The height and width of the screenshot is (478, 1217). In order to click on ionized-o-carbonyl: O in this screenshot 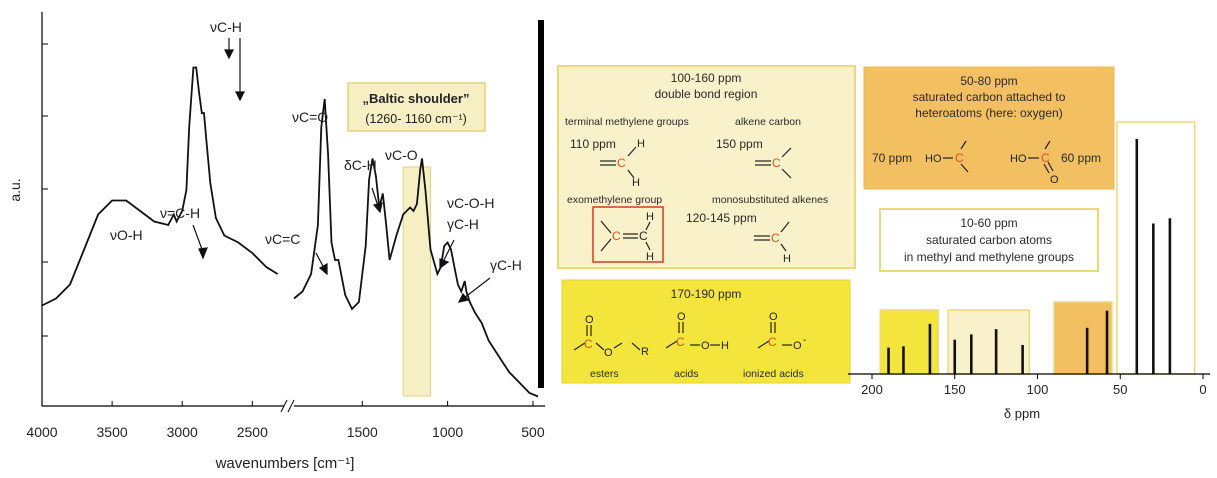, I will do `click(773, 317)`.